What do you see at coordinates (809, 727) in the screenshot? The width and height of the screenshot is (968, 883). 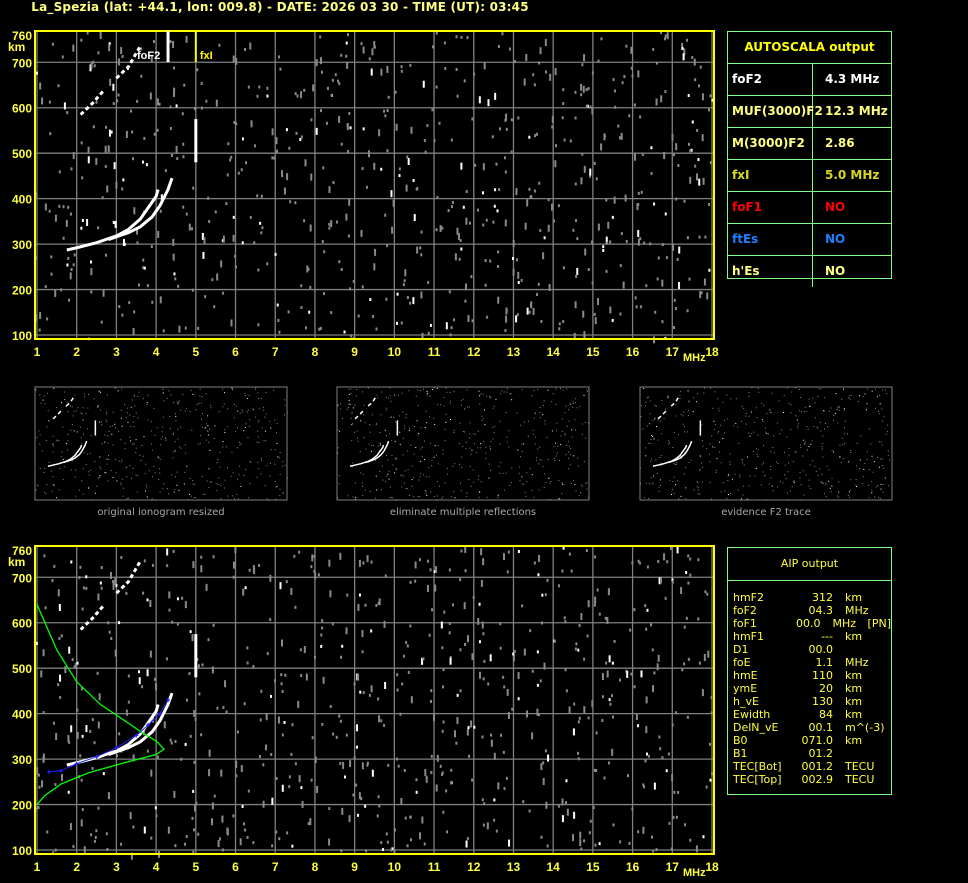 I see `aip-row: DelN_vE 00.1 m^(-3)` at bounding box center [809, 727].